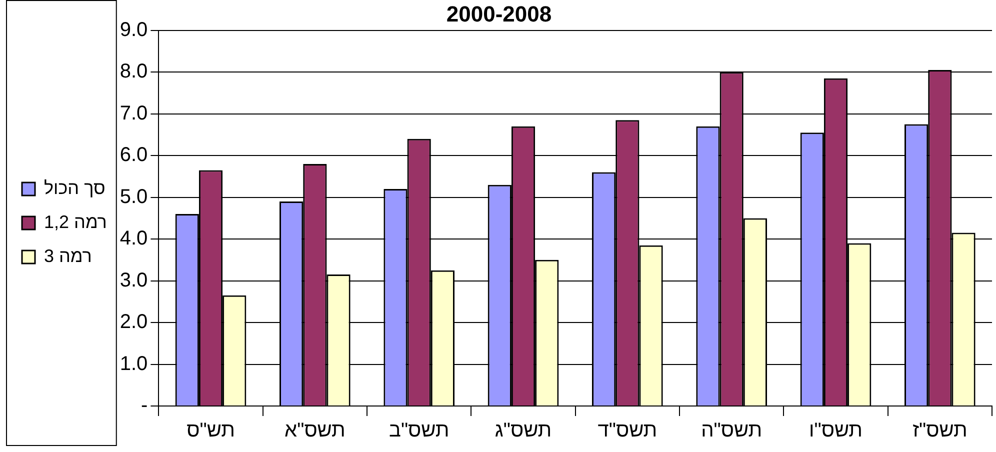 This screenshot has width=996, height=452. I want to click on y-tick-label: 6.0, so click(134, 155).